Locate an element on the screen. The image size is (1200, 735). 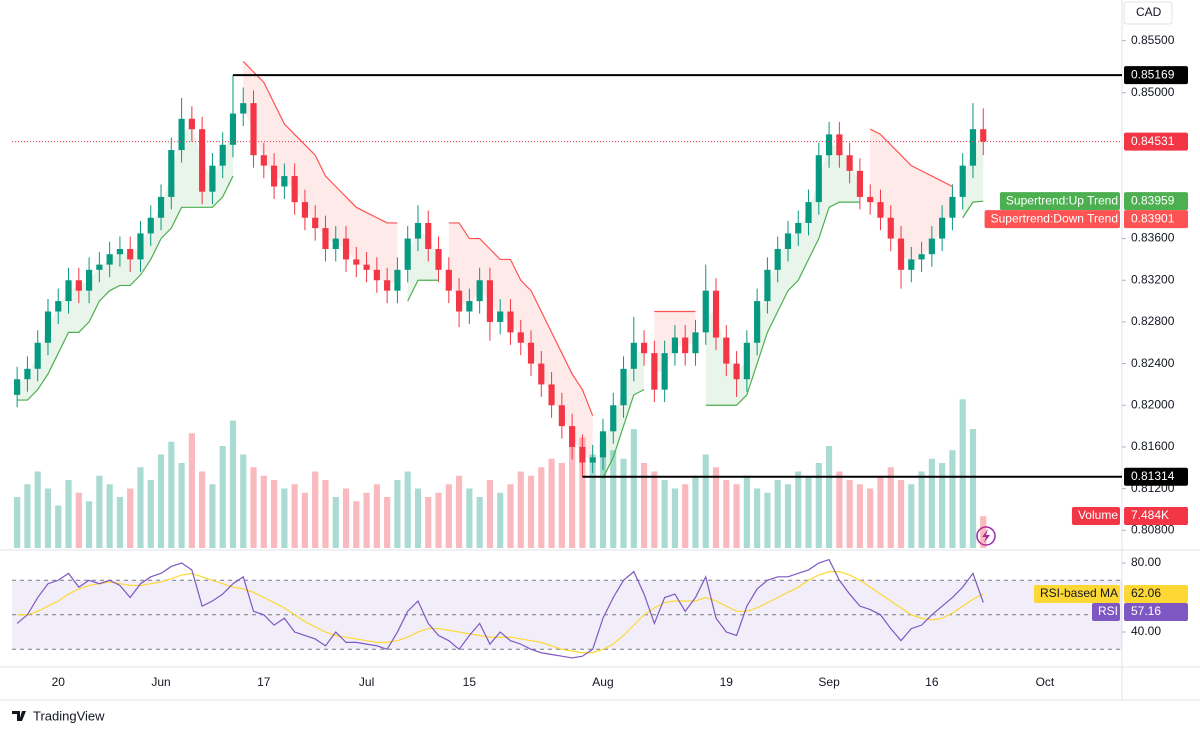
logo-mark is located at coordinates (19, 716).